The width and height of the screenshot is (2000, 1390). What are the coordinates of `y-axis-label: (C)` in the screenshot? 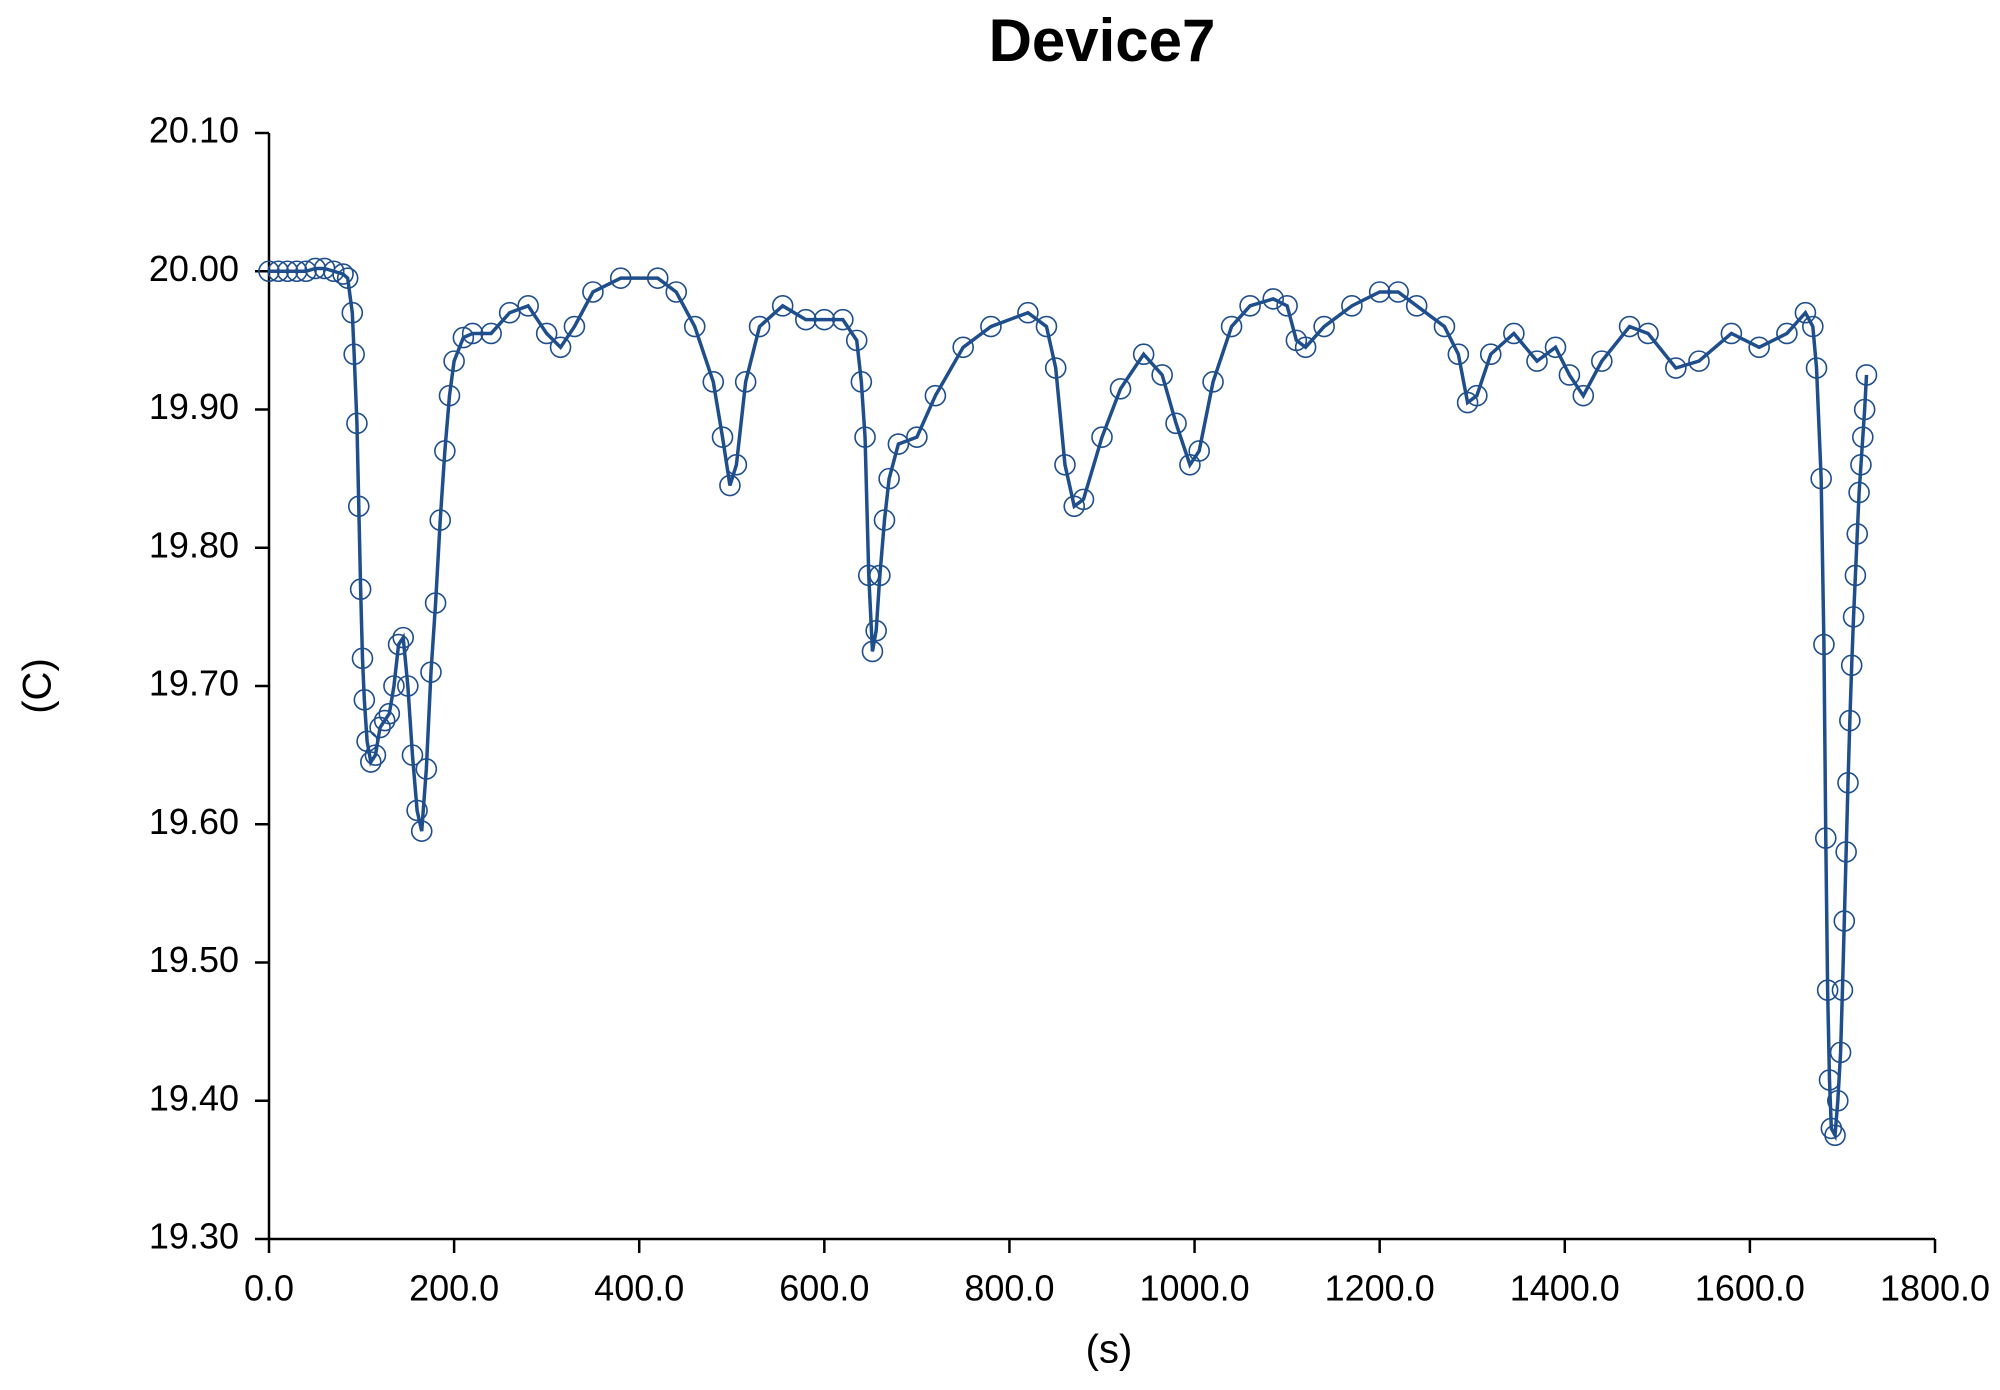 It's located at (38, 686).